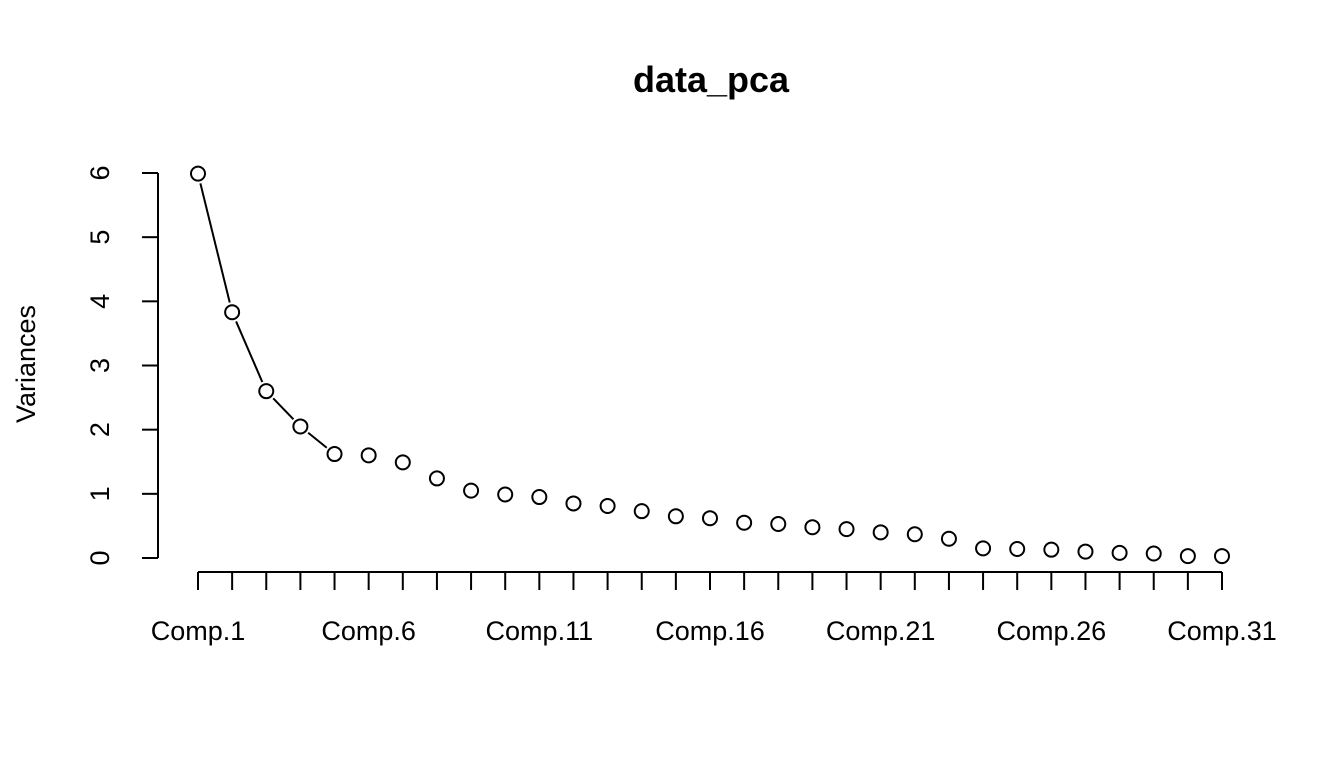 The height and width of the screenshot is (768, 1344). I want to click on y-axis-label: Variances, so click(26, 364).